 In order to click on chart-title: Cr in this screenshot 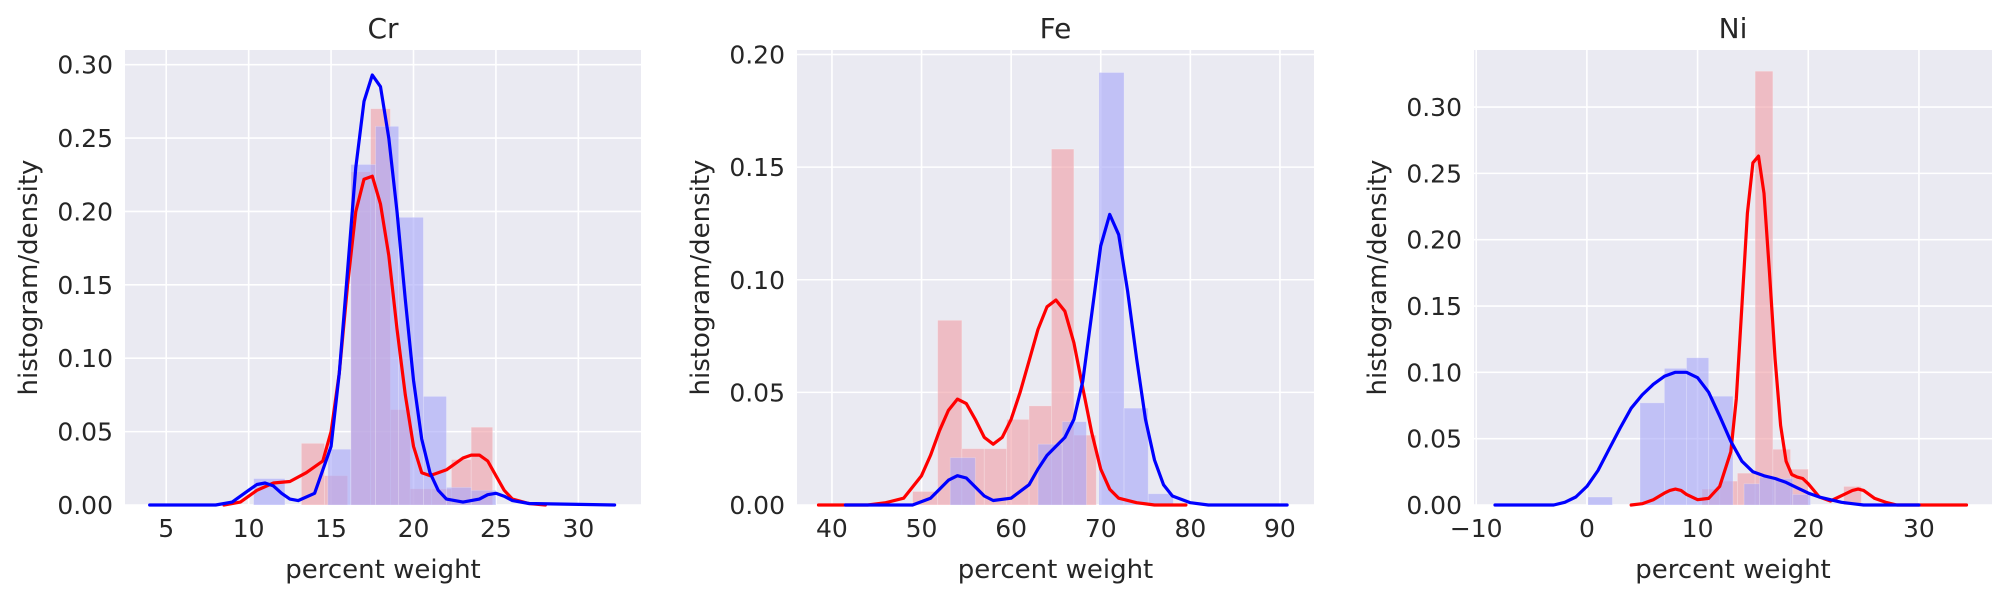, I will do `click(383, 28)`.